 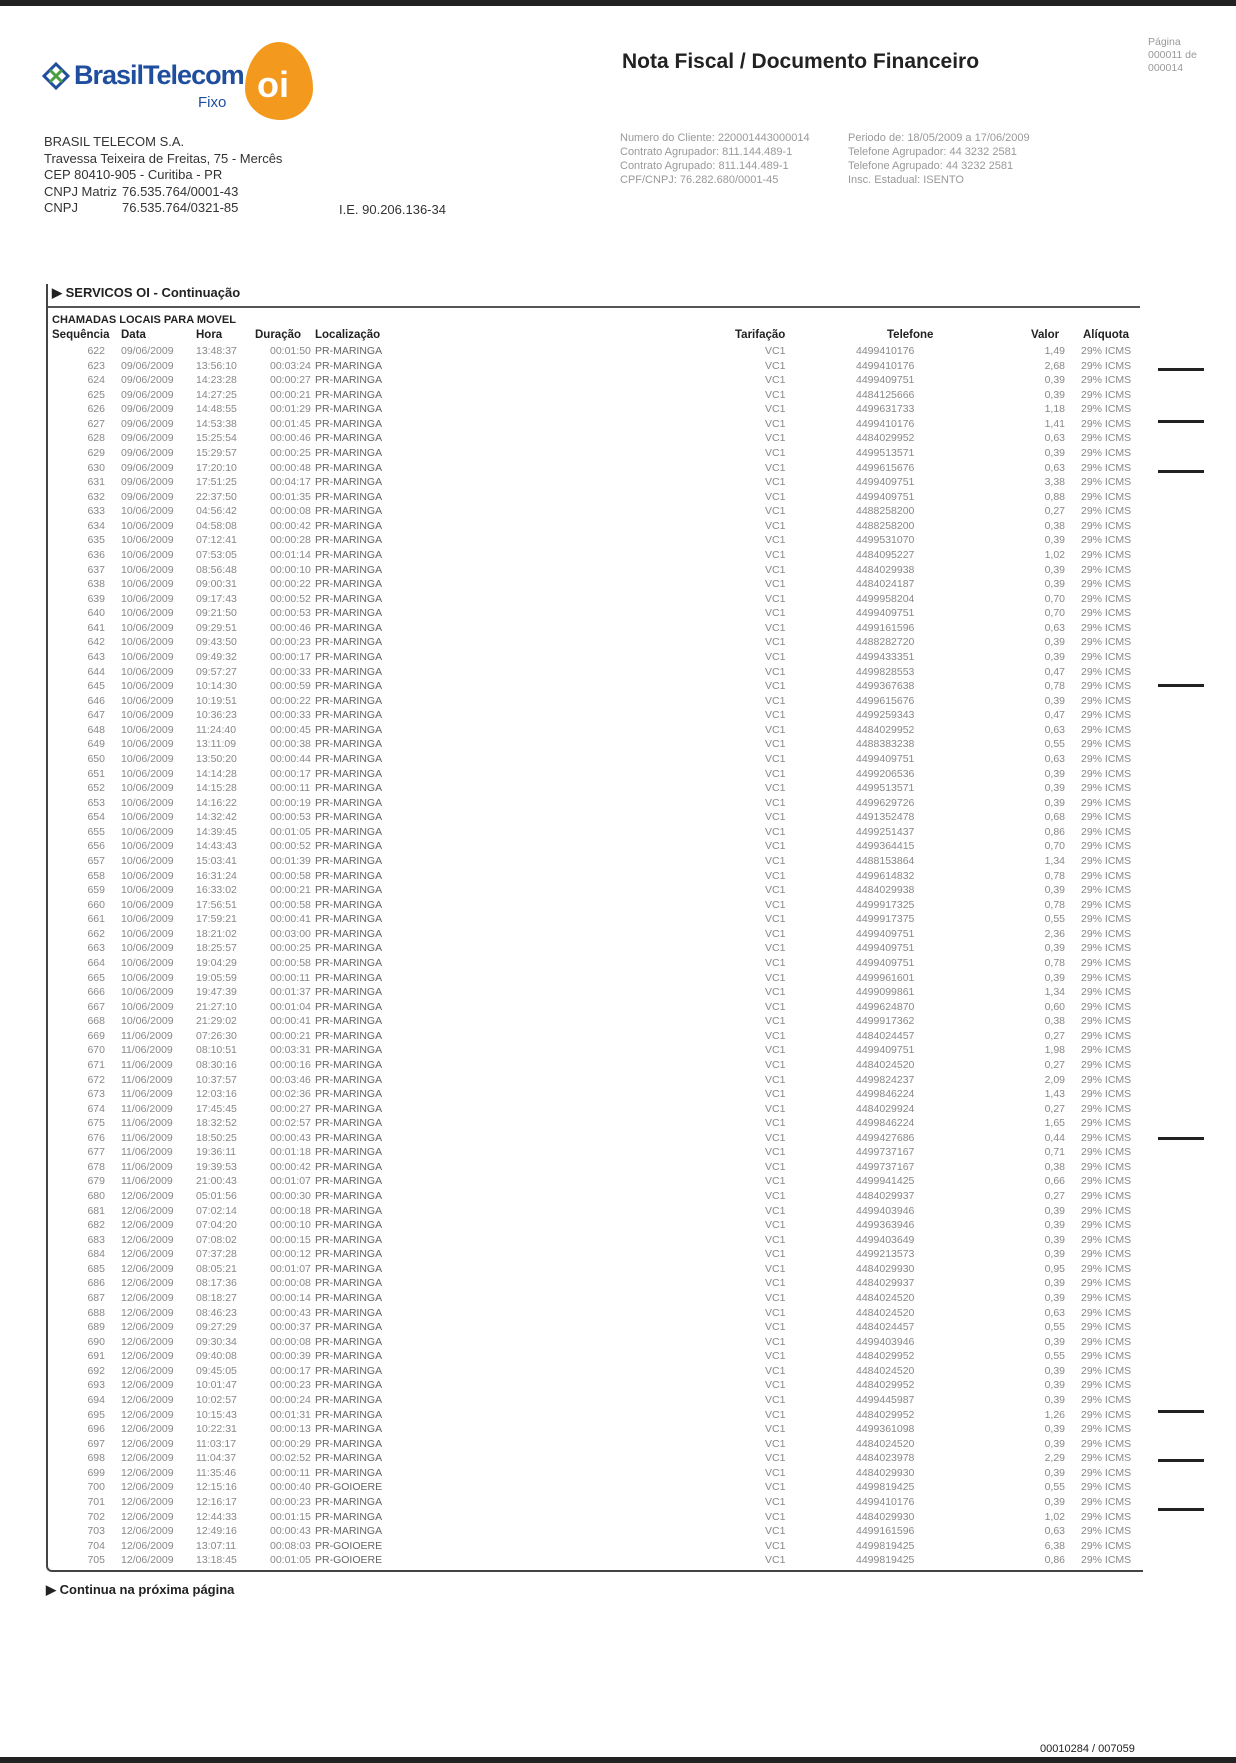 I want to click on cell-duracao: 00:02:57, so click(x=290, y=1123).